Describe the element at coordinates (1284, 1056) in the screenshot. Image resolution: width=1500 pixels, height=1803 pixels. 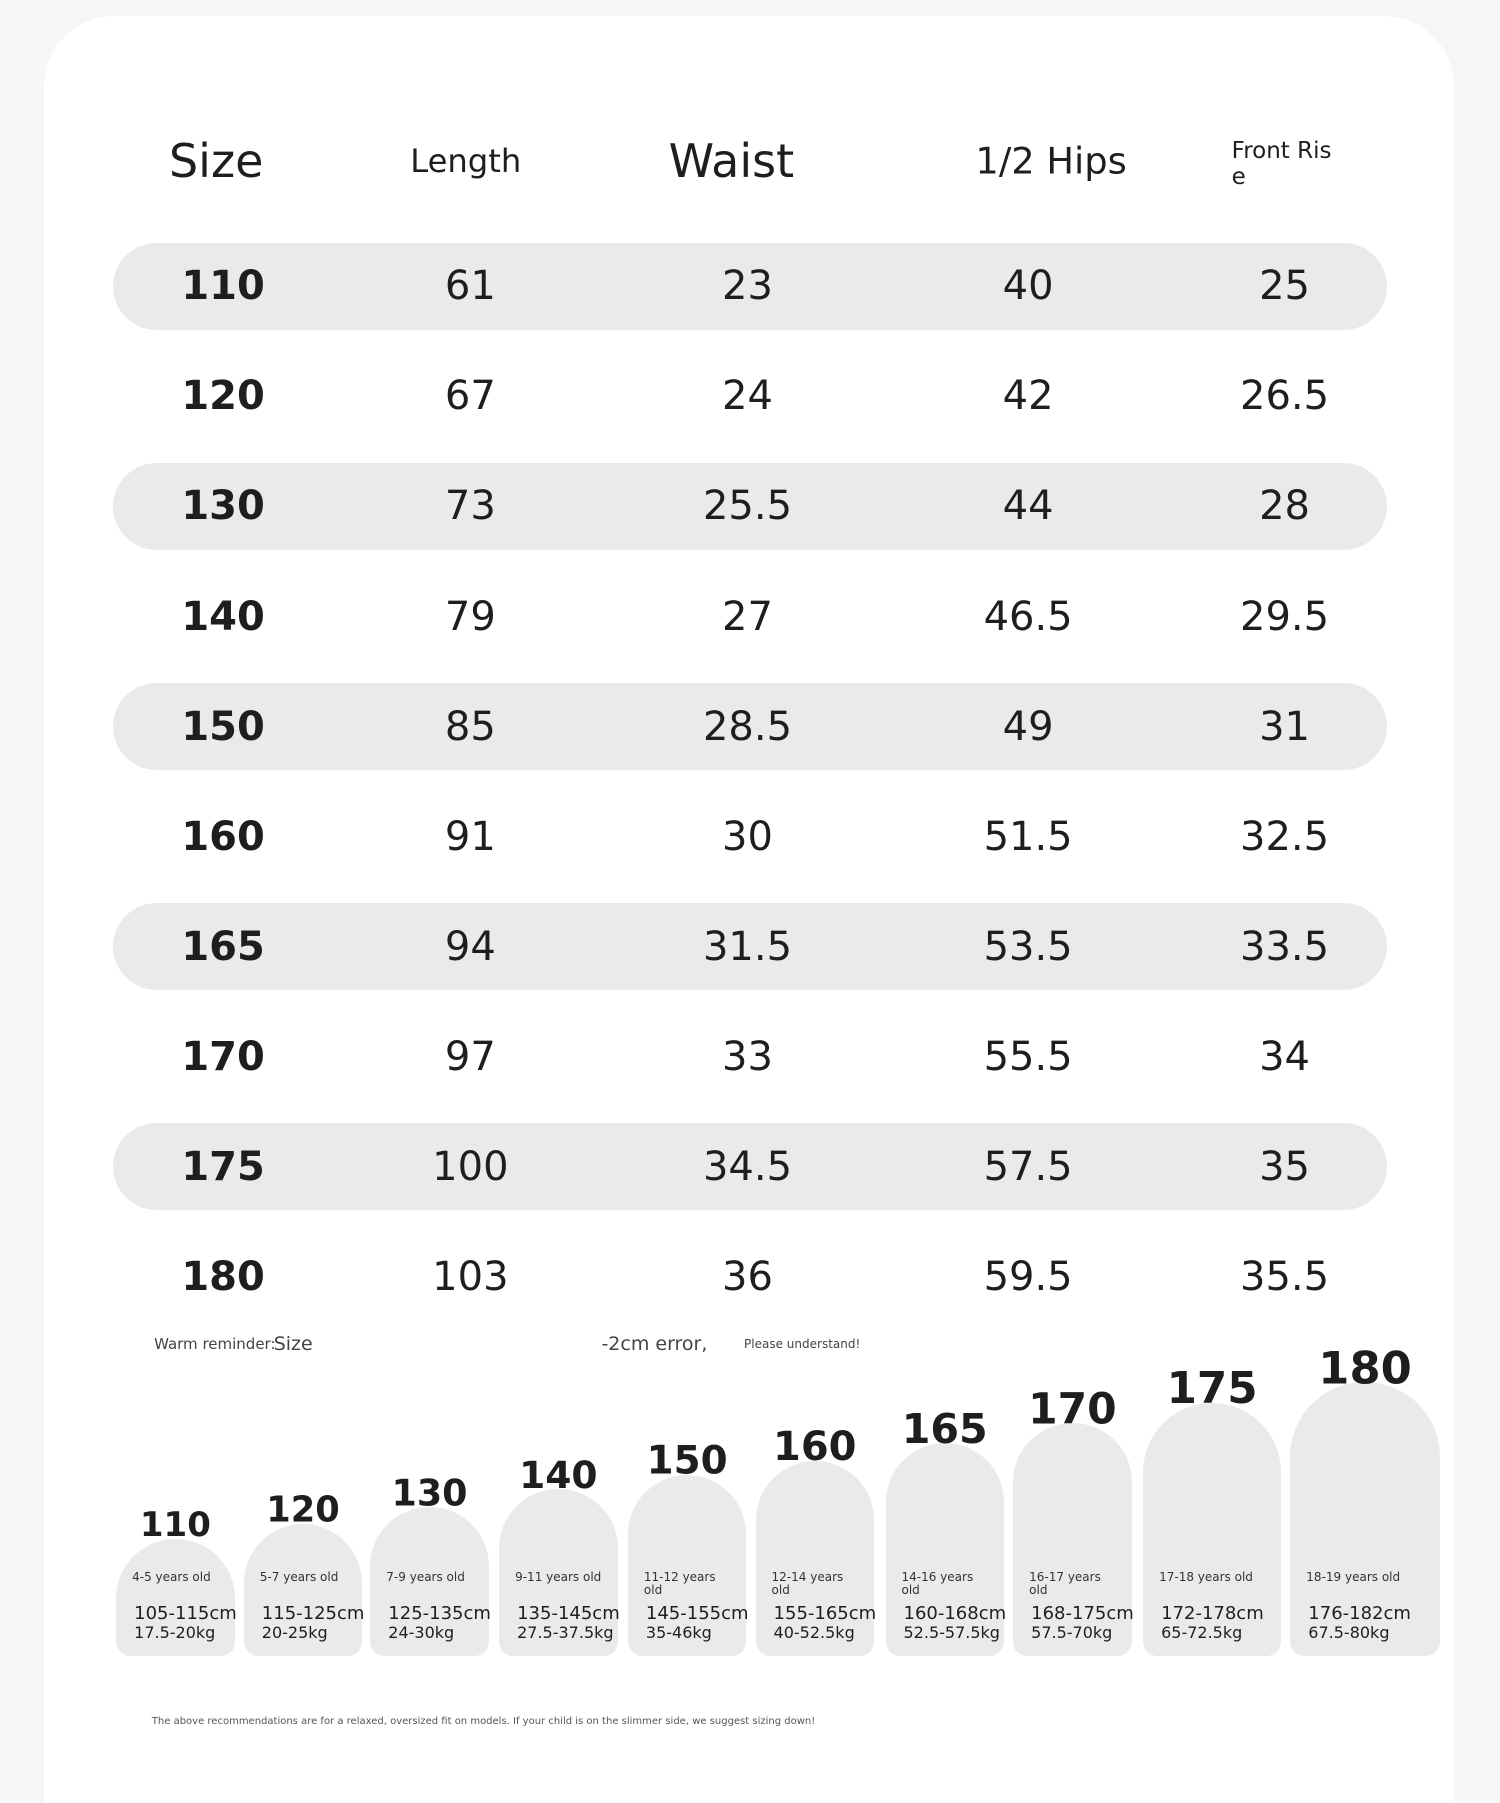
I see `measure-cell: 34` at that location.